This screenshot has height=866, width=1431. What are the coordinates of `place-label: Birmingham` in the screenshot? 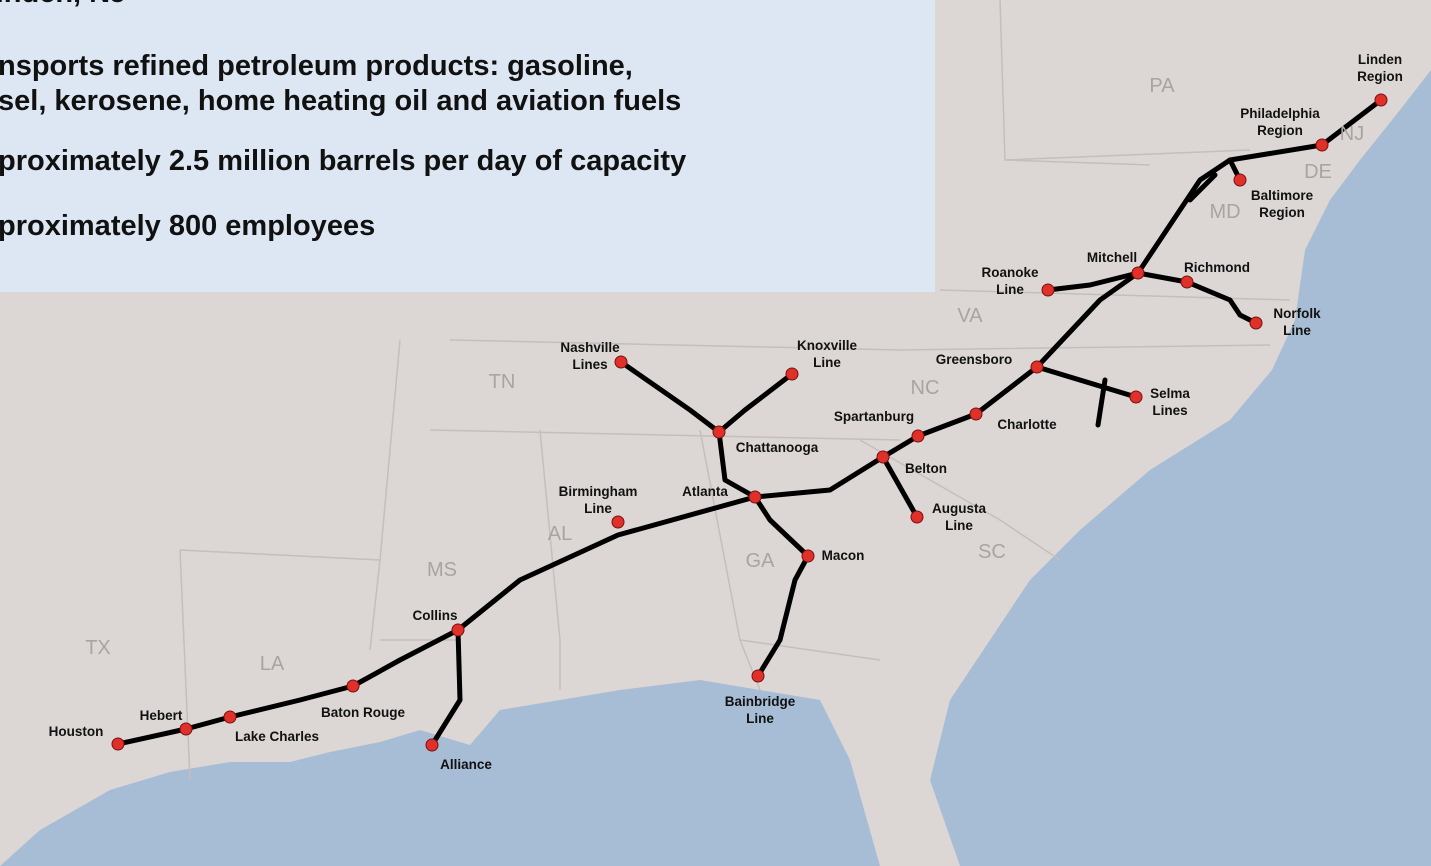 It's located at (598, 491).